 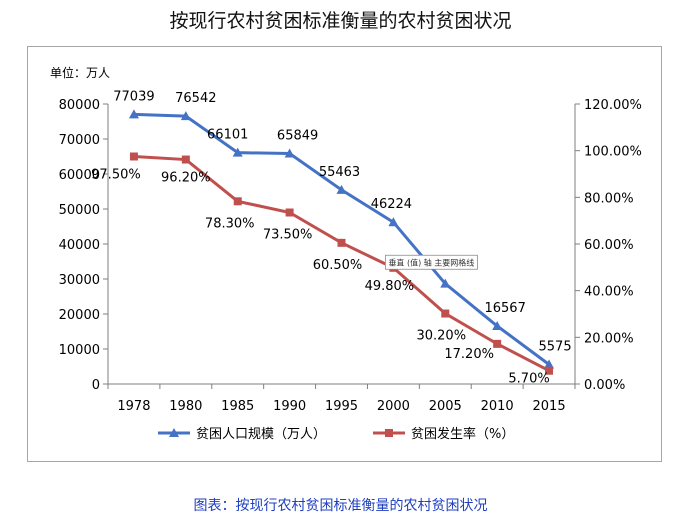 What do you see at coordinates (340, 21) in the screenshot?
I see `page-title: 按现行农村贫困标准衡量的农村贫困状况` at bounding box center [340, 21].